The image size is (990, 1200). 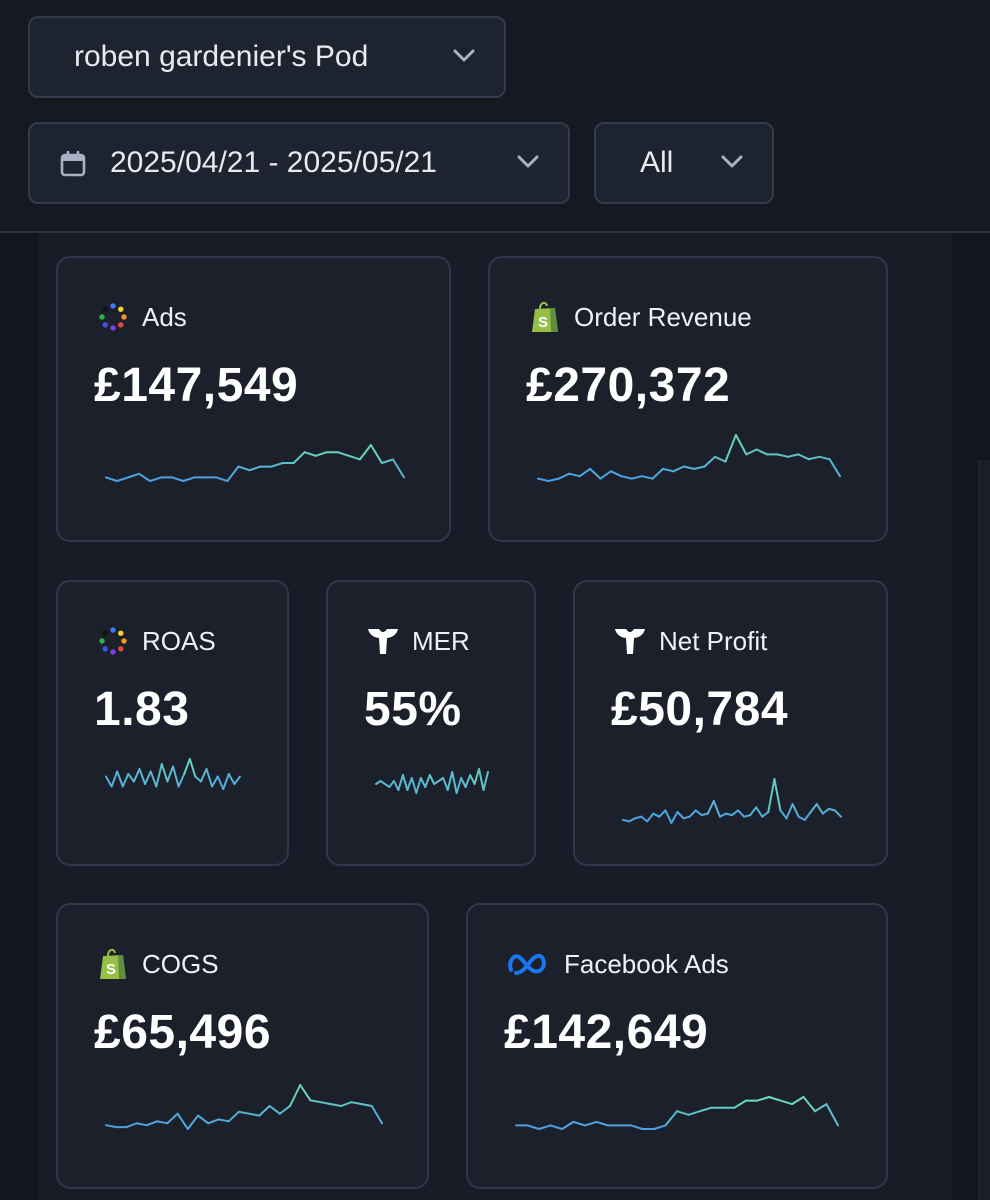 What do you see at coordinates (677, 1046) in the screenshot?
I see `metric-card-facebook-ads: Facebook Ads £142,649` at bounding box center [677, 1046].